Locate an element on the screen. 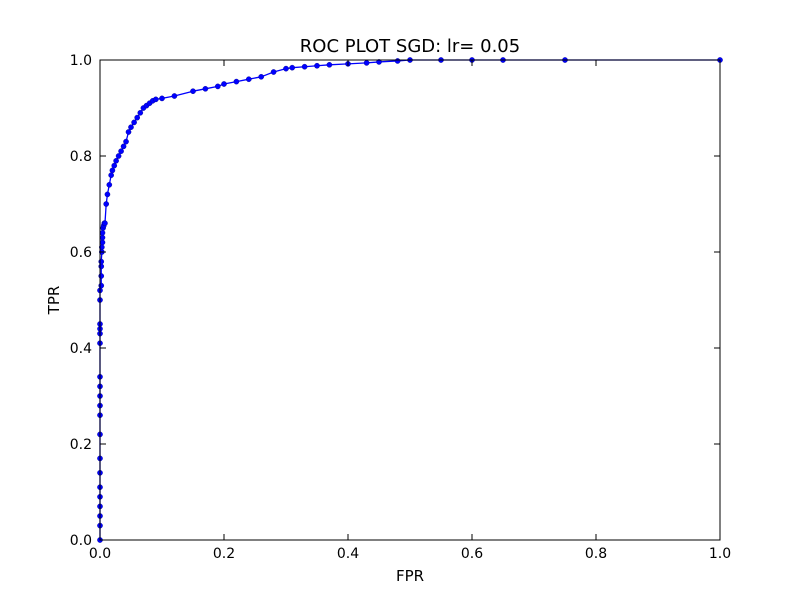  y-axis-label: TPR is located at coordinates (54, 301).